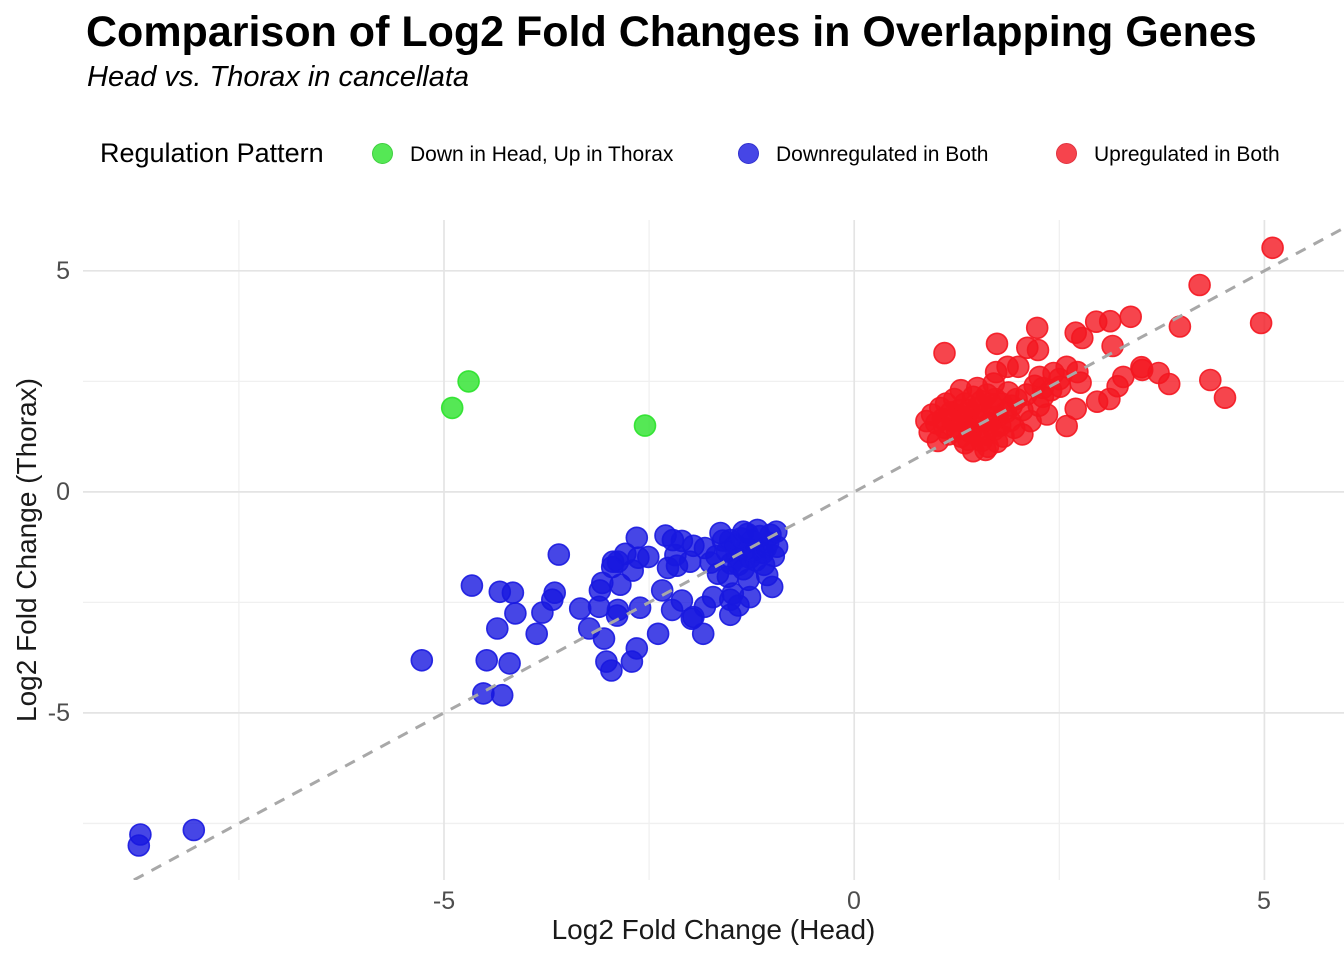 The height and width of the screenshot is (960, 1344). Describe the element at coordinates (713, 929) in the screenshot. I see `x-axis-title: Log2 Fold Change (Head)` at that location.